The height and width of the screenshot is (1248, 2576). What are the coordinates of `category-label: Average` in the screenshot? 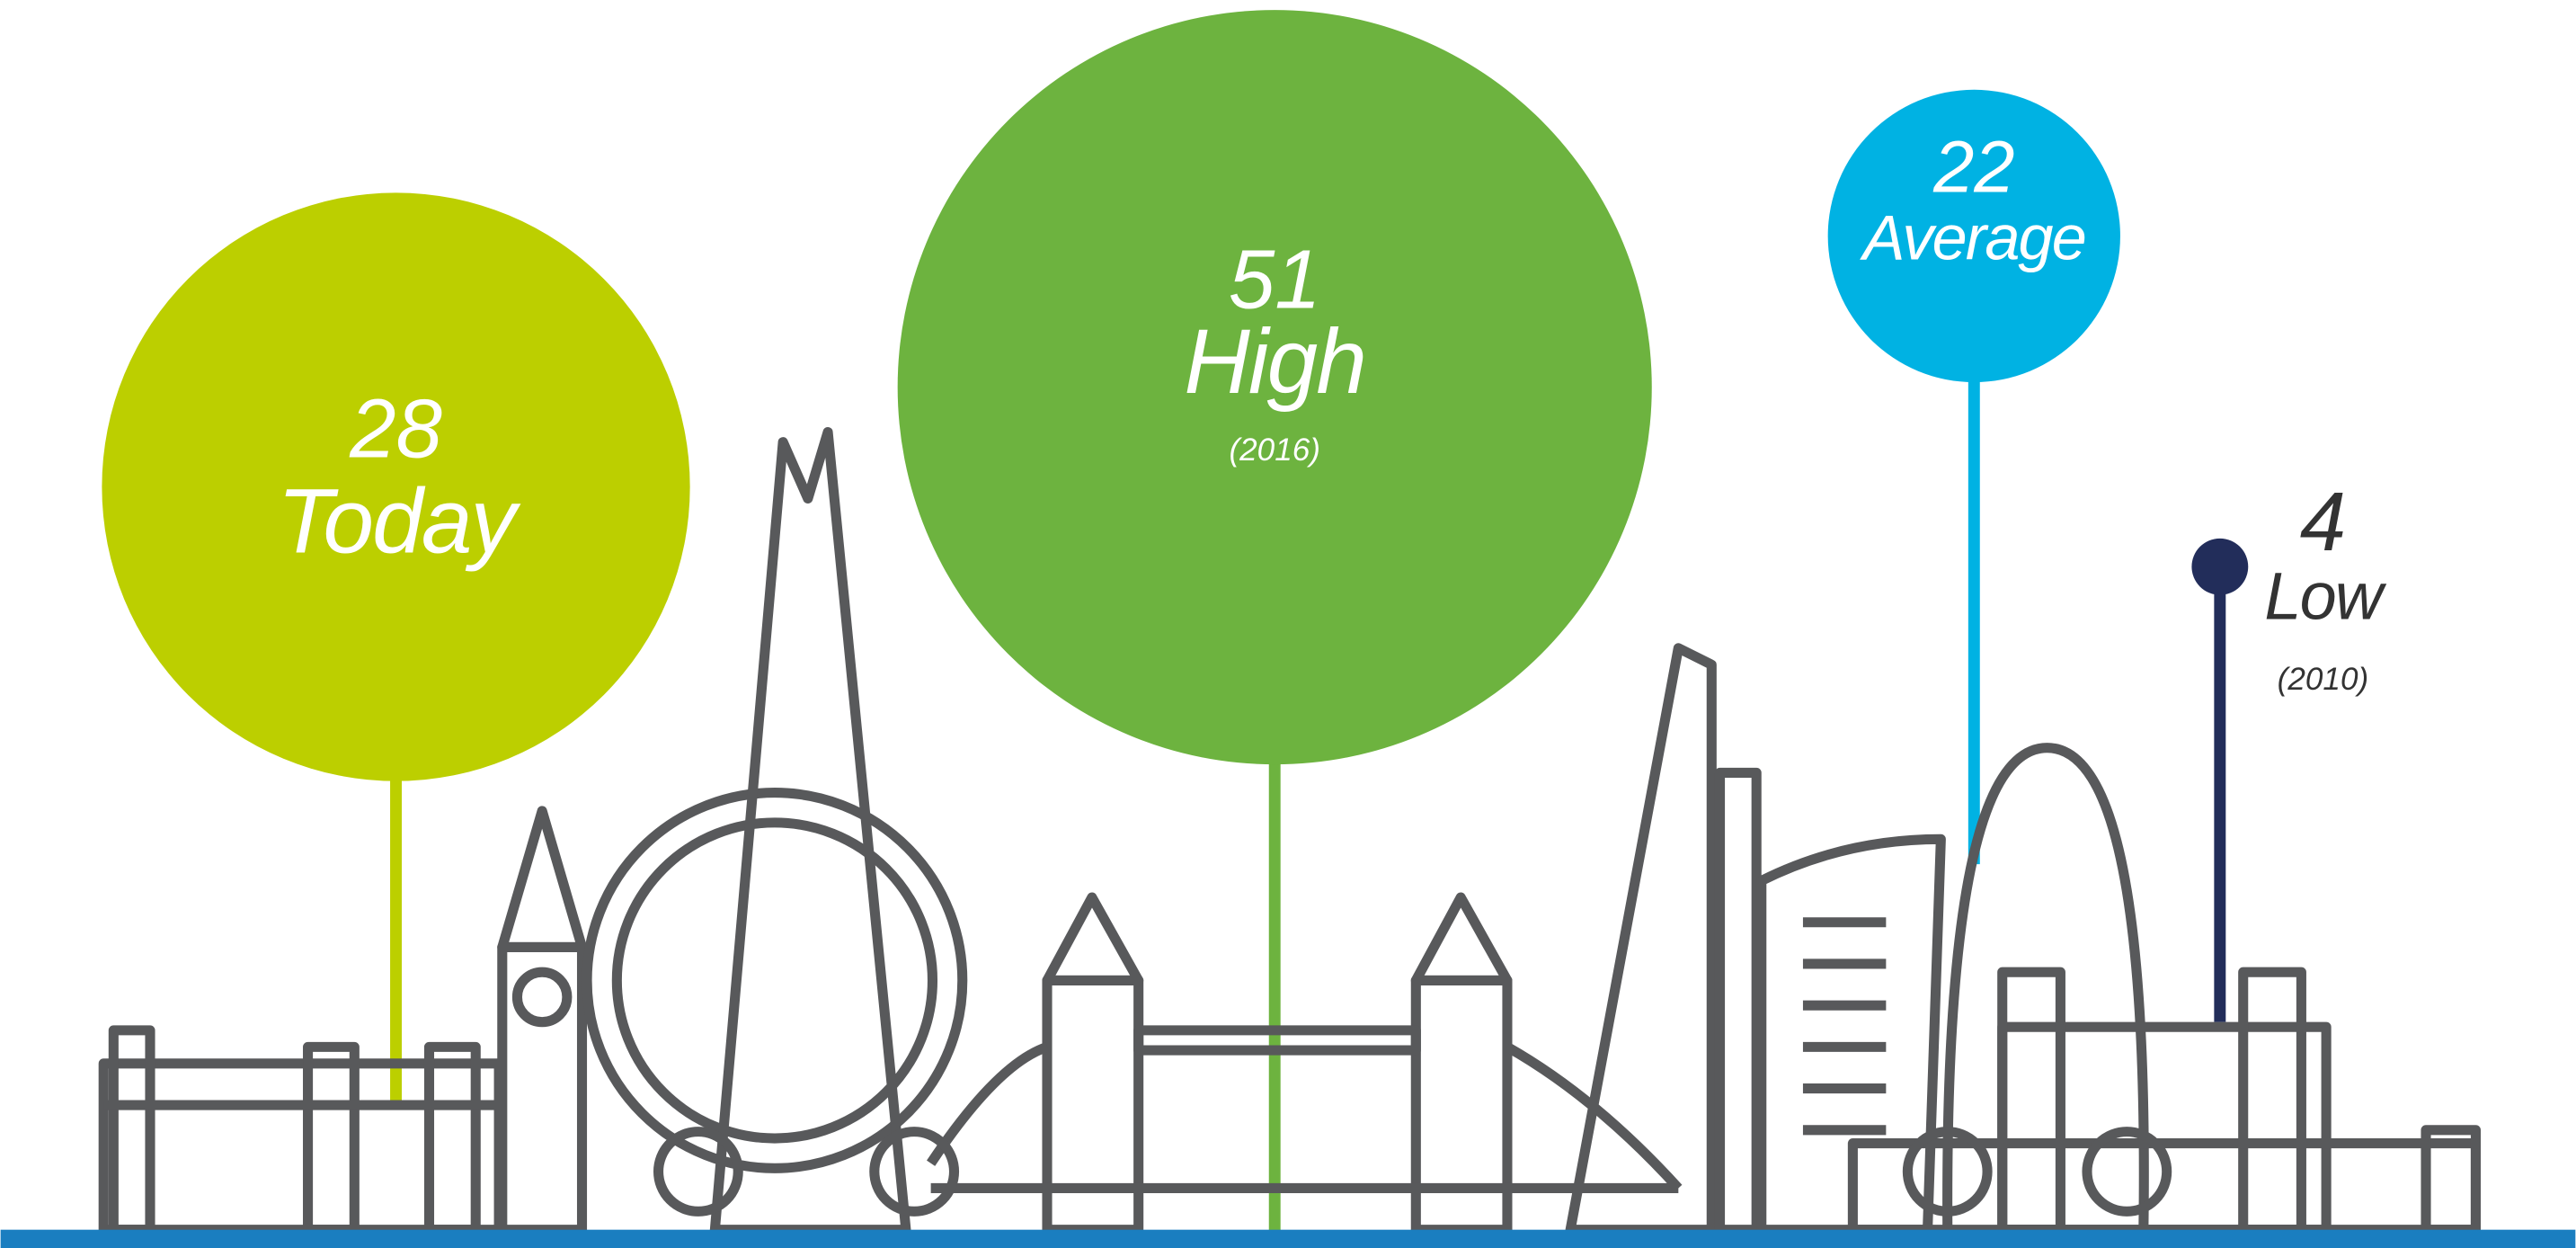 It's located at (1972, 236).